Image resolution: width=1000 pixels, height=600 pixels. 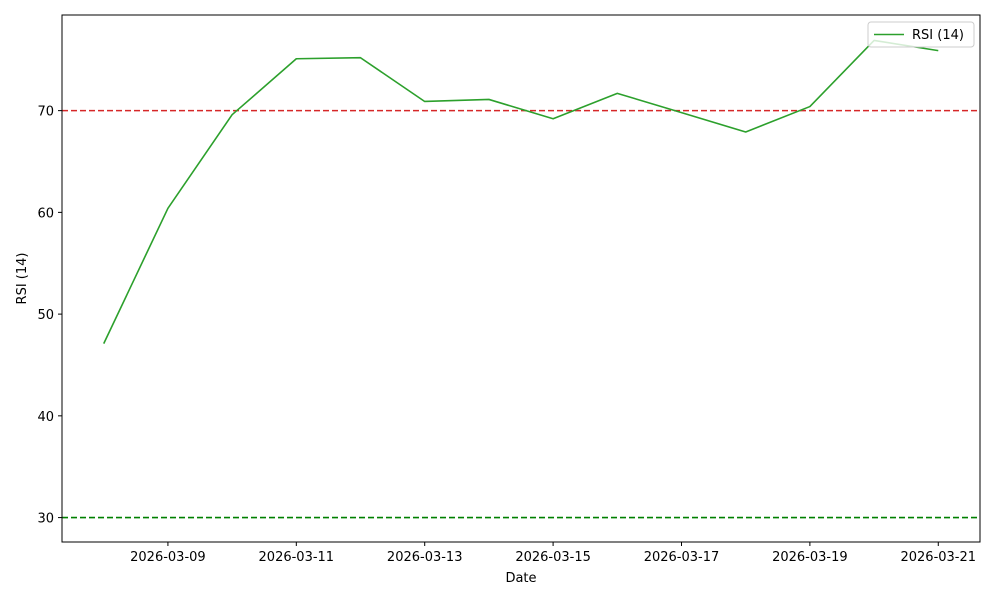 I want to click on y-axis-ticks: 30 40 50 60 70, so click(x=49, y=316).